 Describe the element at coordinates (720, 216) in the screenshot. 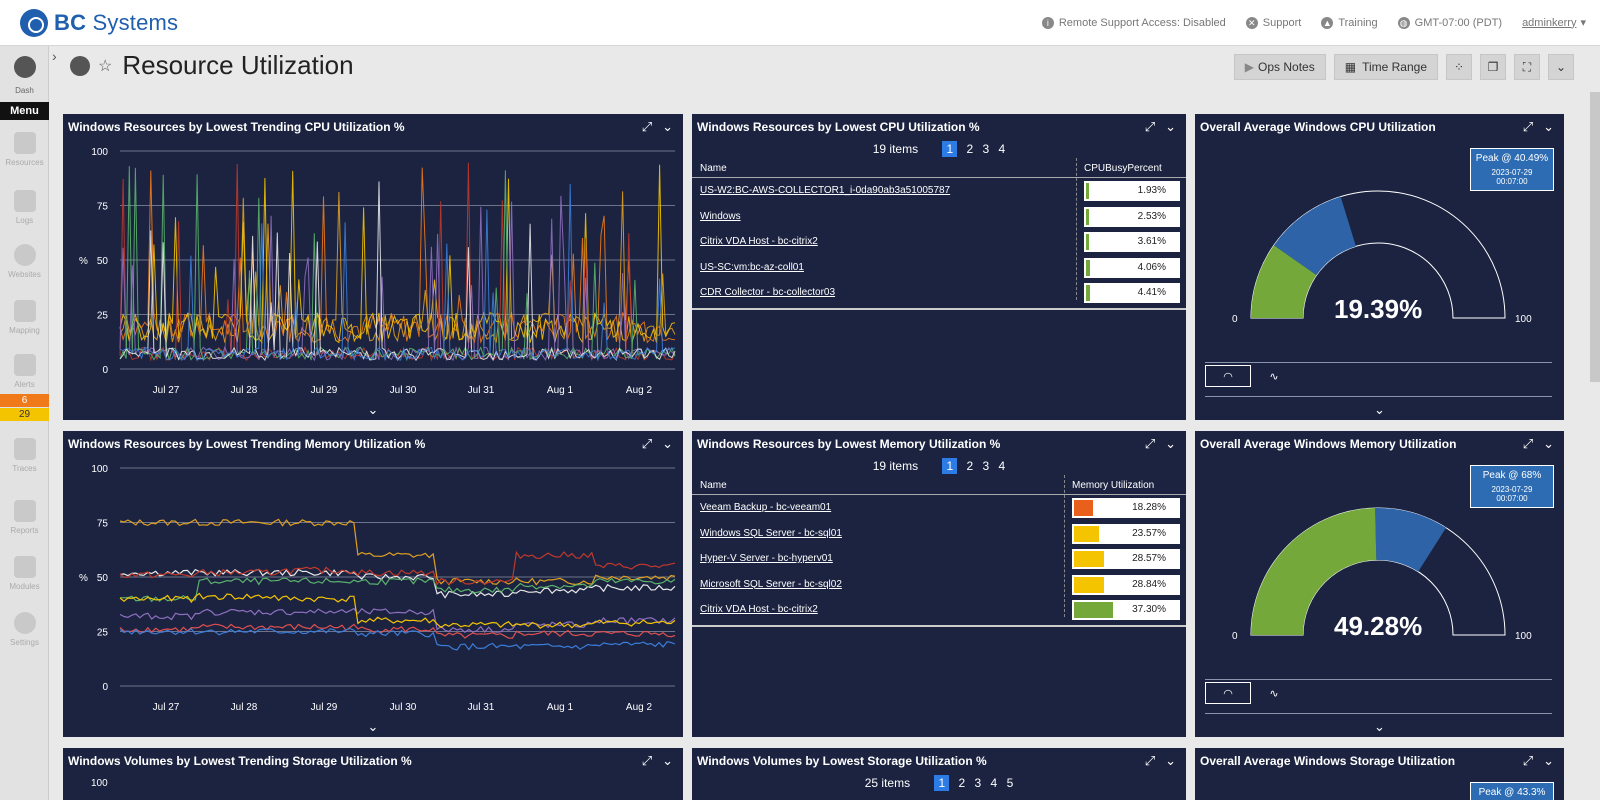

I see `resource-link: Windows` at that location.